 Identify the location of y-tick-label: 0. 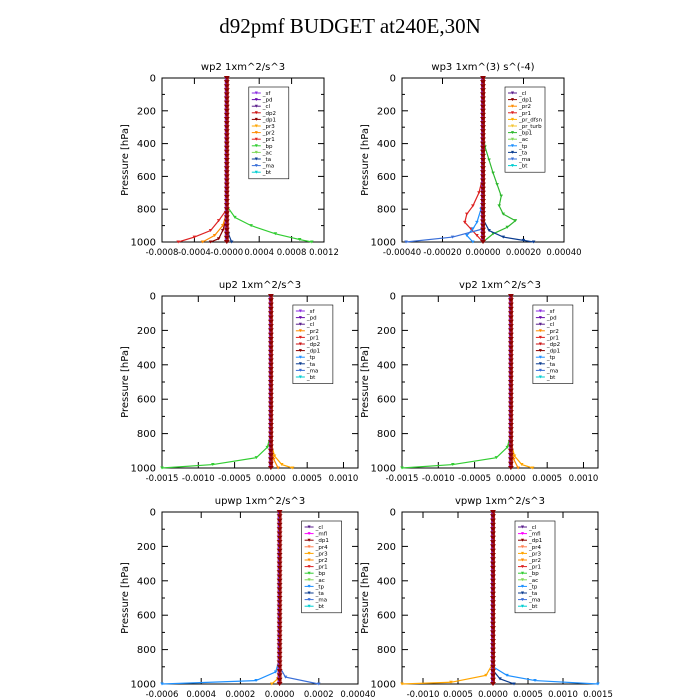
(153, 297).